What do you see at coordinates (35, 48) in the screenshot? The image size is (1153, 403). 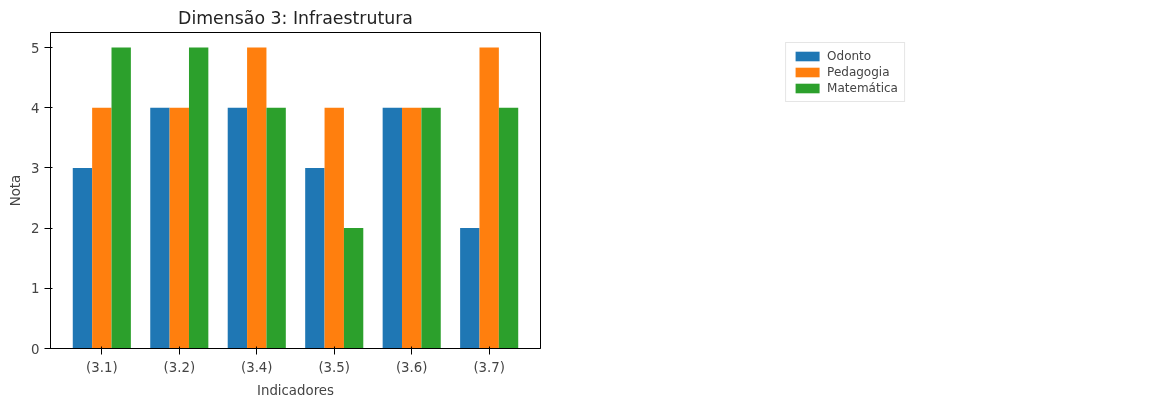 I see `y-tick-label: 5` at bounding box center [35, 48].